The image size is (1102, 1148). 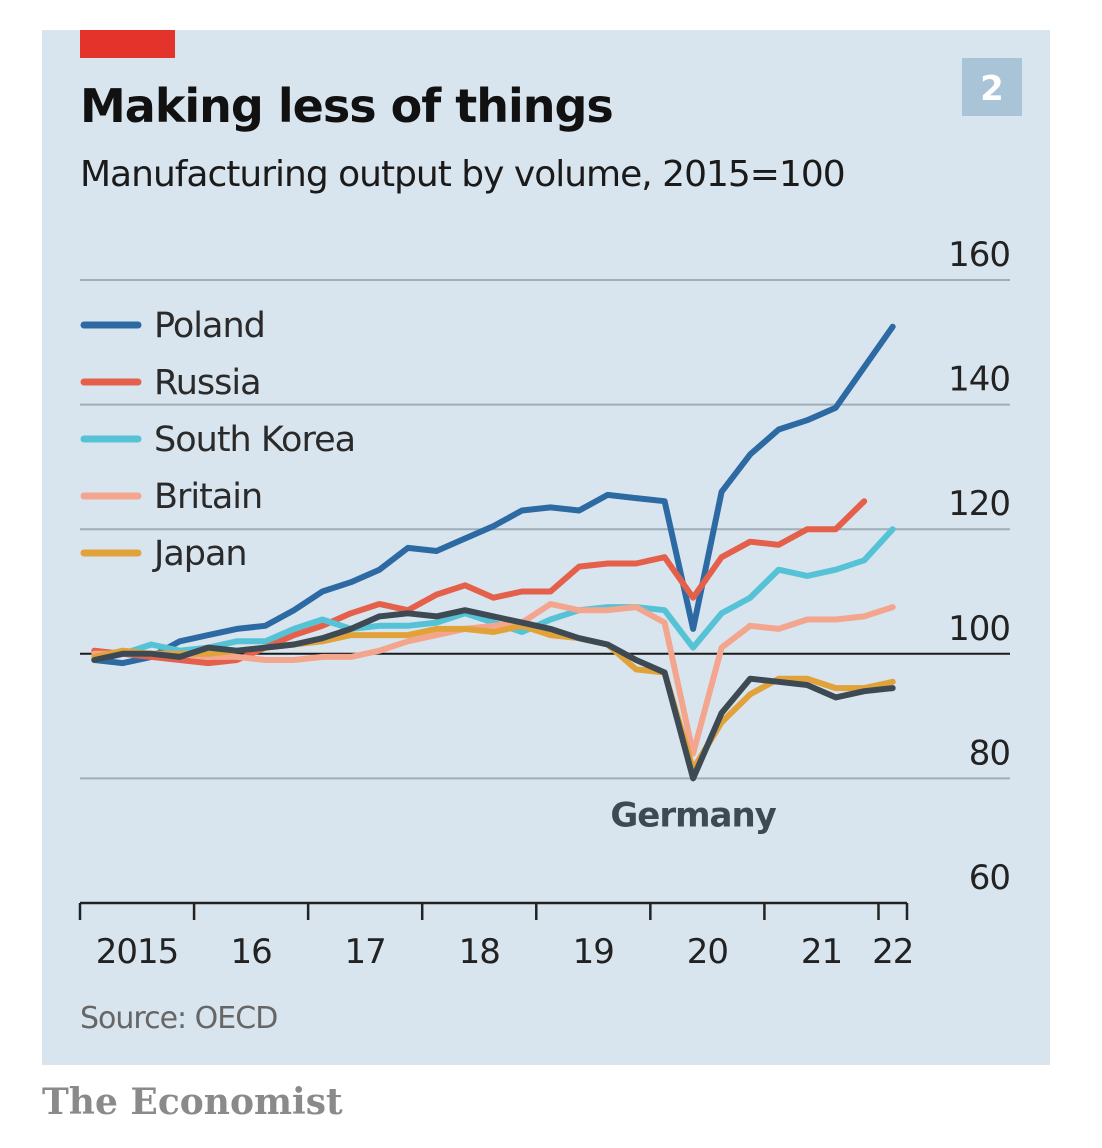 What do you see at coordinates (979, 380) in the screenshot?
I see `y-tick-label: 140` at bounding box center [979, 380].